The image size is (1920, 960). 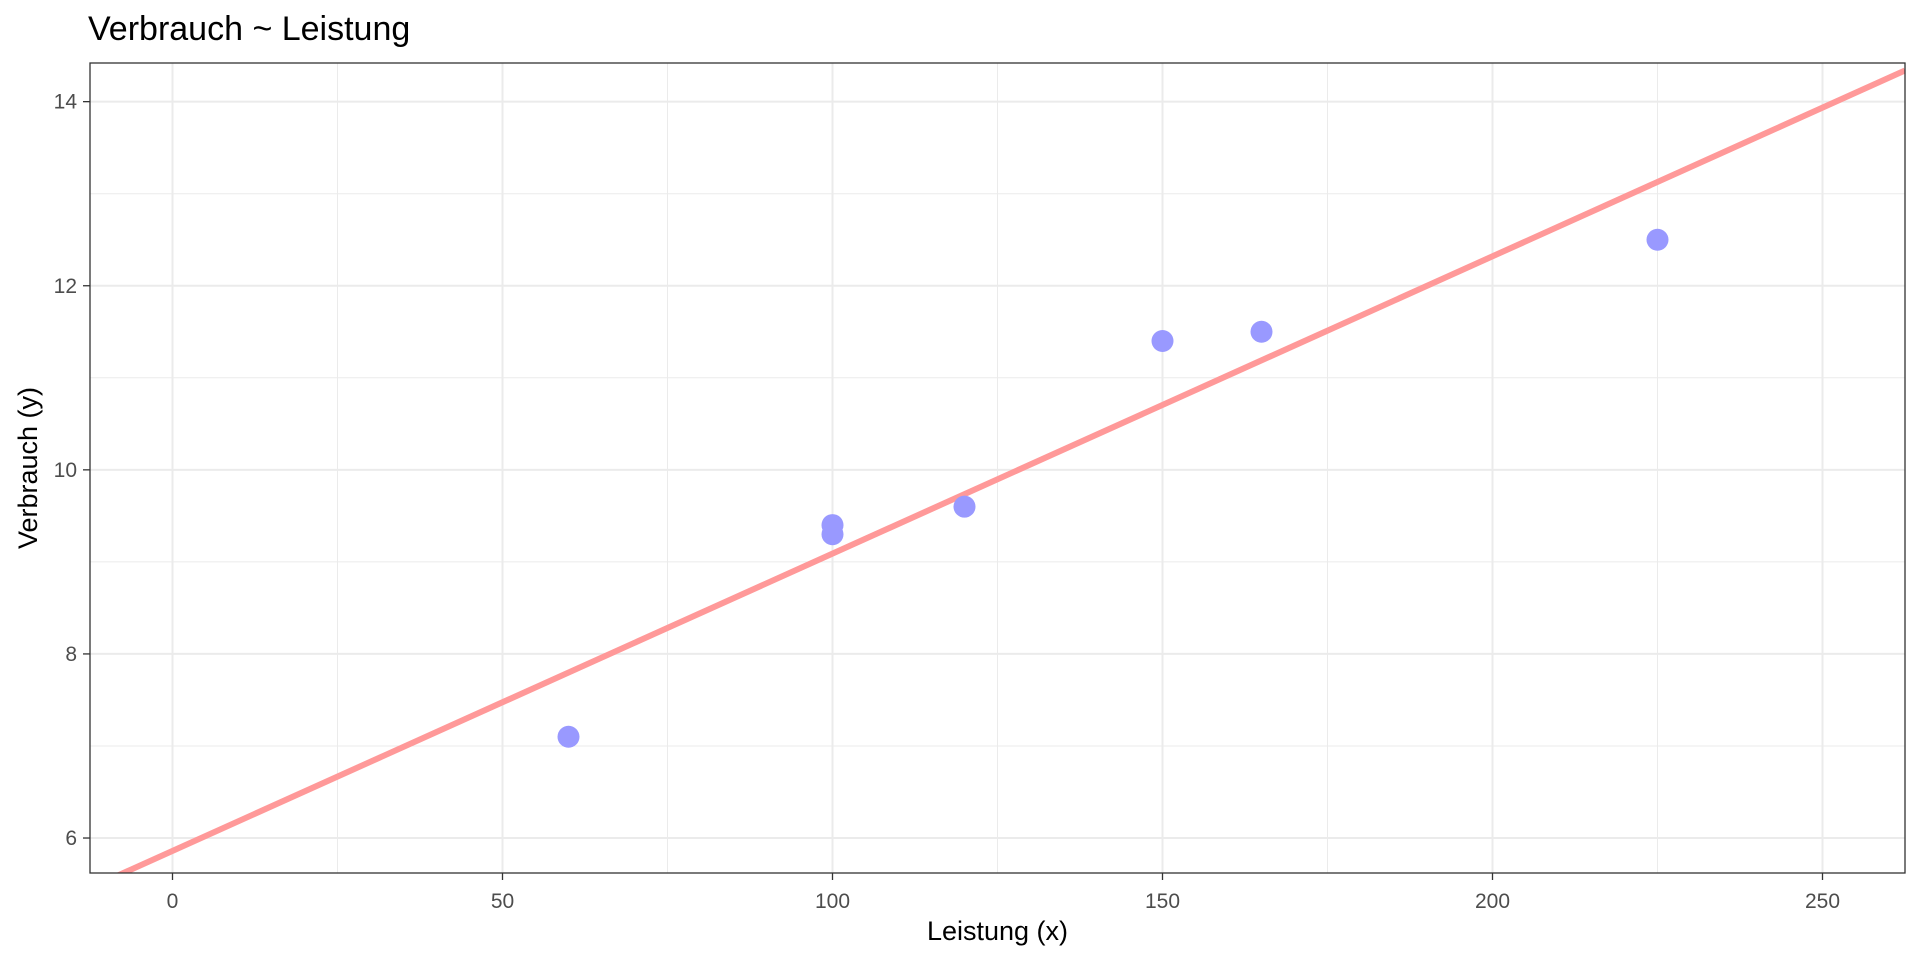 What do you see at coordinates (1003, 893) in the screenshot?
I see `x-axis: 0 50 100 150 200 250` at bounding box center [1003, 893].